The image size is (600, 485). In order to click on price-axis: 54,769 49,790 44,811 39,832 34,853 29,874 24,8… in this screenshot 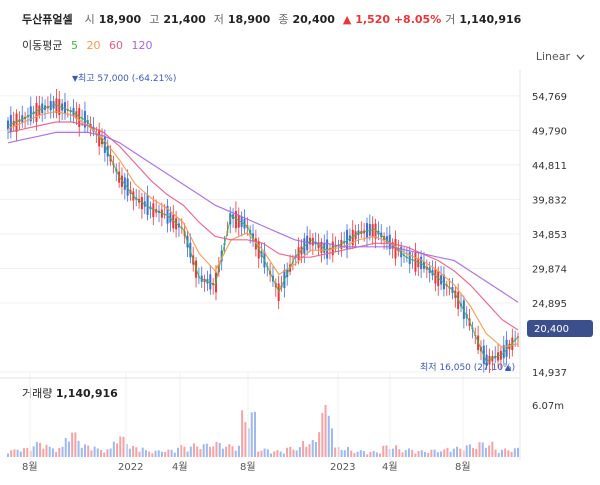, I will do `click(549, 235)`.